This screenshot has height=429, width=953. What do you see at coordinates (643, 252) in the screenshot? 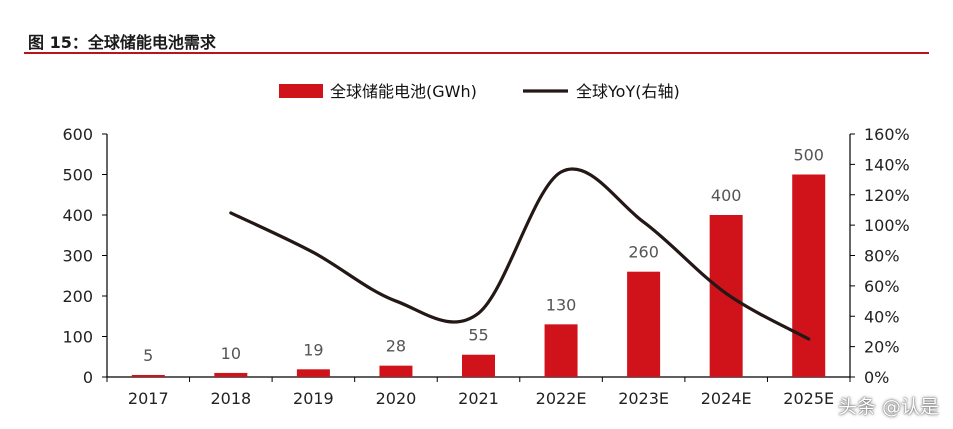
I see `bar-data-label: 260` at bounding box center [643, 252].